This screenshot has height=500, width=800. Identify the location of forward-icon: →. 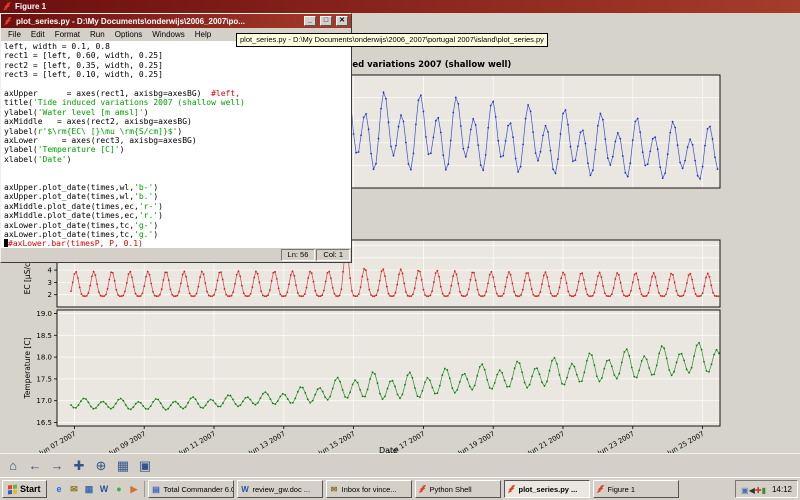
(57, 465).